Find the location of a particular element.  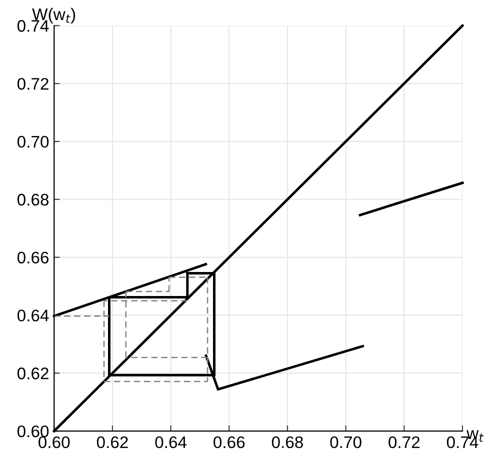

x-tick-label: 0.72 is located at coordinates (404, 442).